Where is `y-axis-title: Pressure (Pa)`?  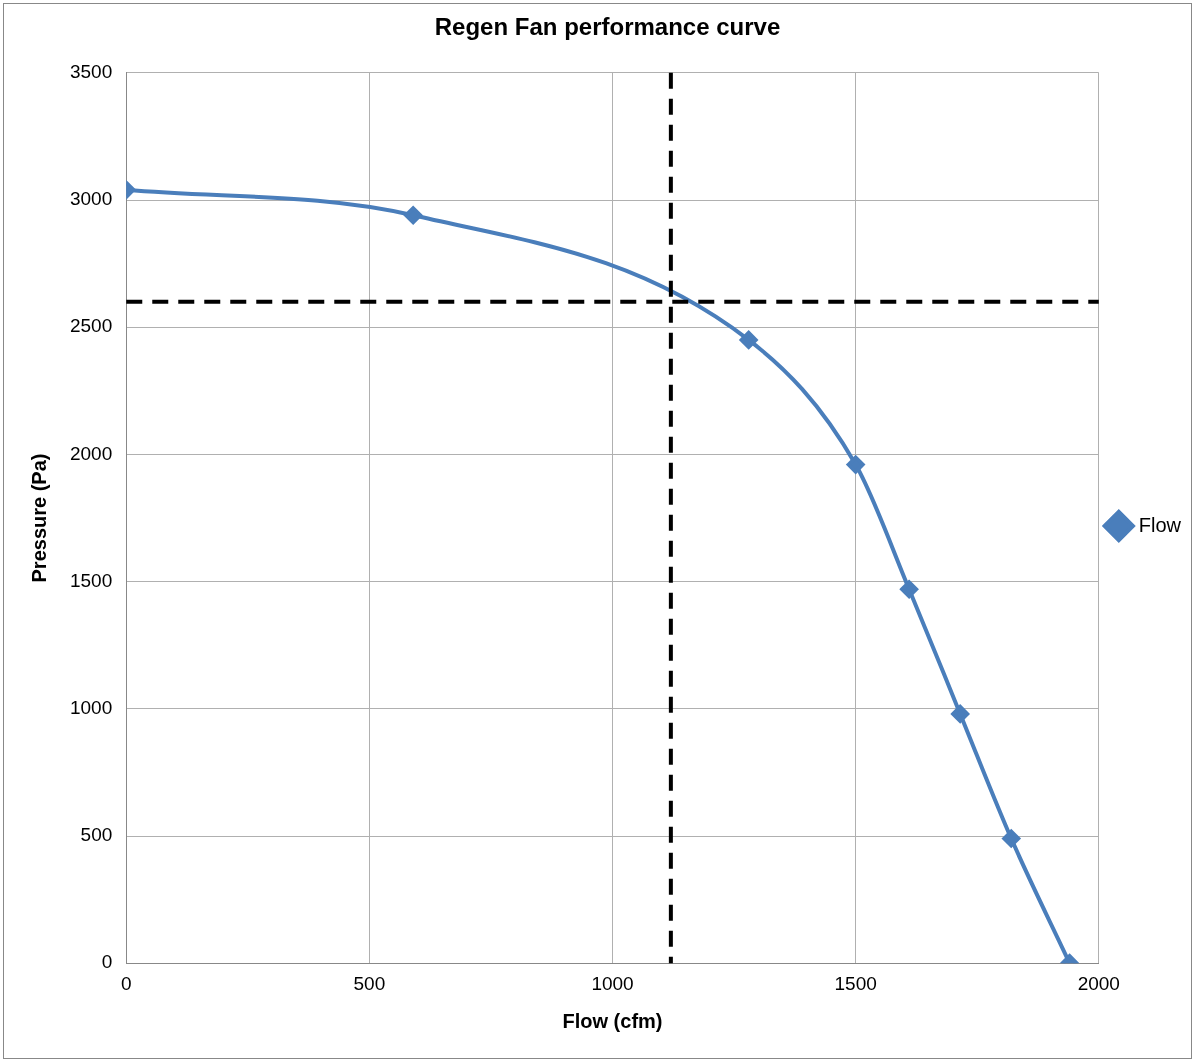 y-axis-title: Pressure (Pa) is located at coordinates (38, 518).